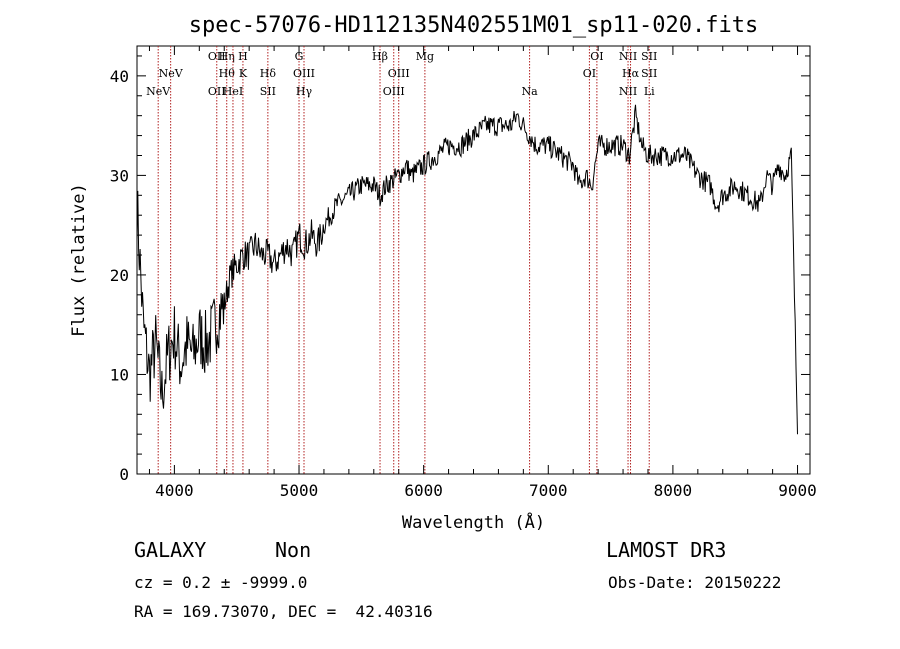  Describe the element at coordinates (243, 73) in the screenshot. I see `emission-label: K` at that location.